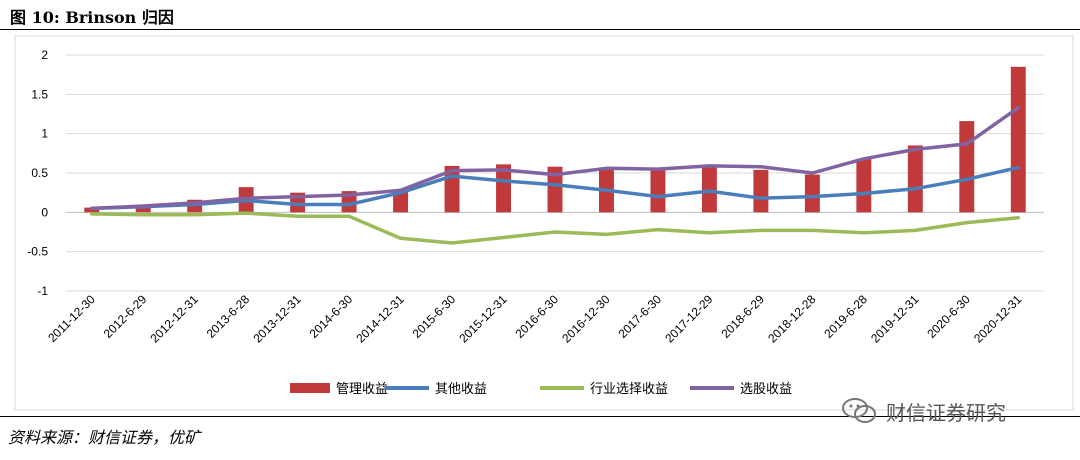 The image size is (1080, 460). Describe the element at coordinates (174, 319) in the screenshot. I see `x-tick-label: 2012-12-31` at that location.